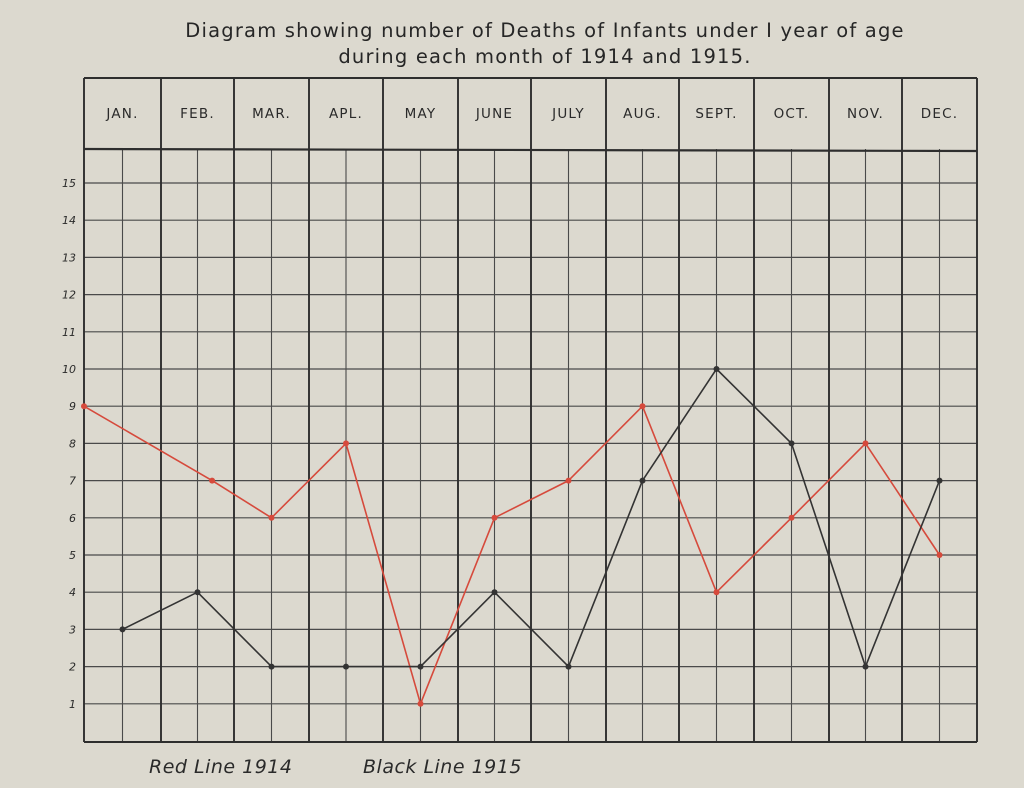 The width and height of the screenshot is (1024, 788). I want to click on month-header-label: JULY, so click(568, 114).